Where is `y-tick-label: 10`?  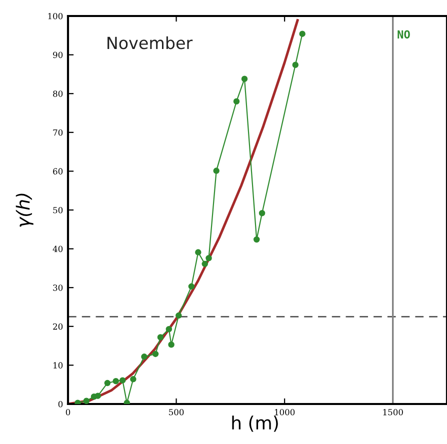 y-tick-label: 10 is located at coordinates (58, 365).